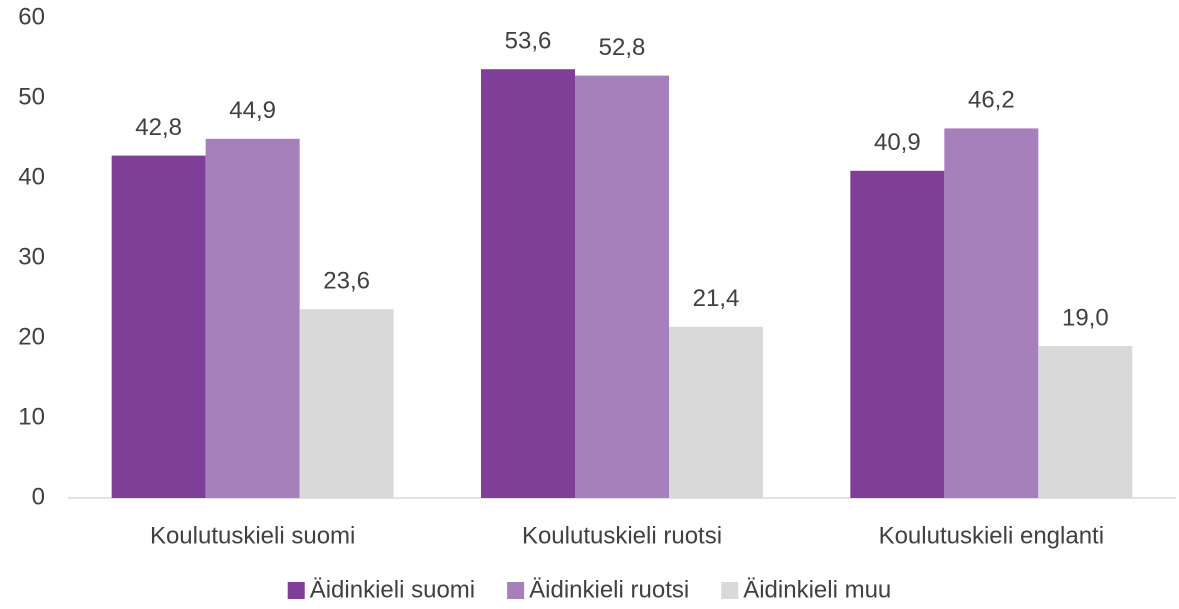  I want to click on y-tick-label: 50, so click(31, 96).